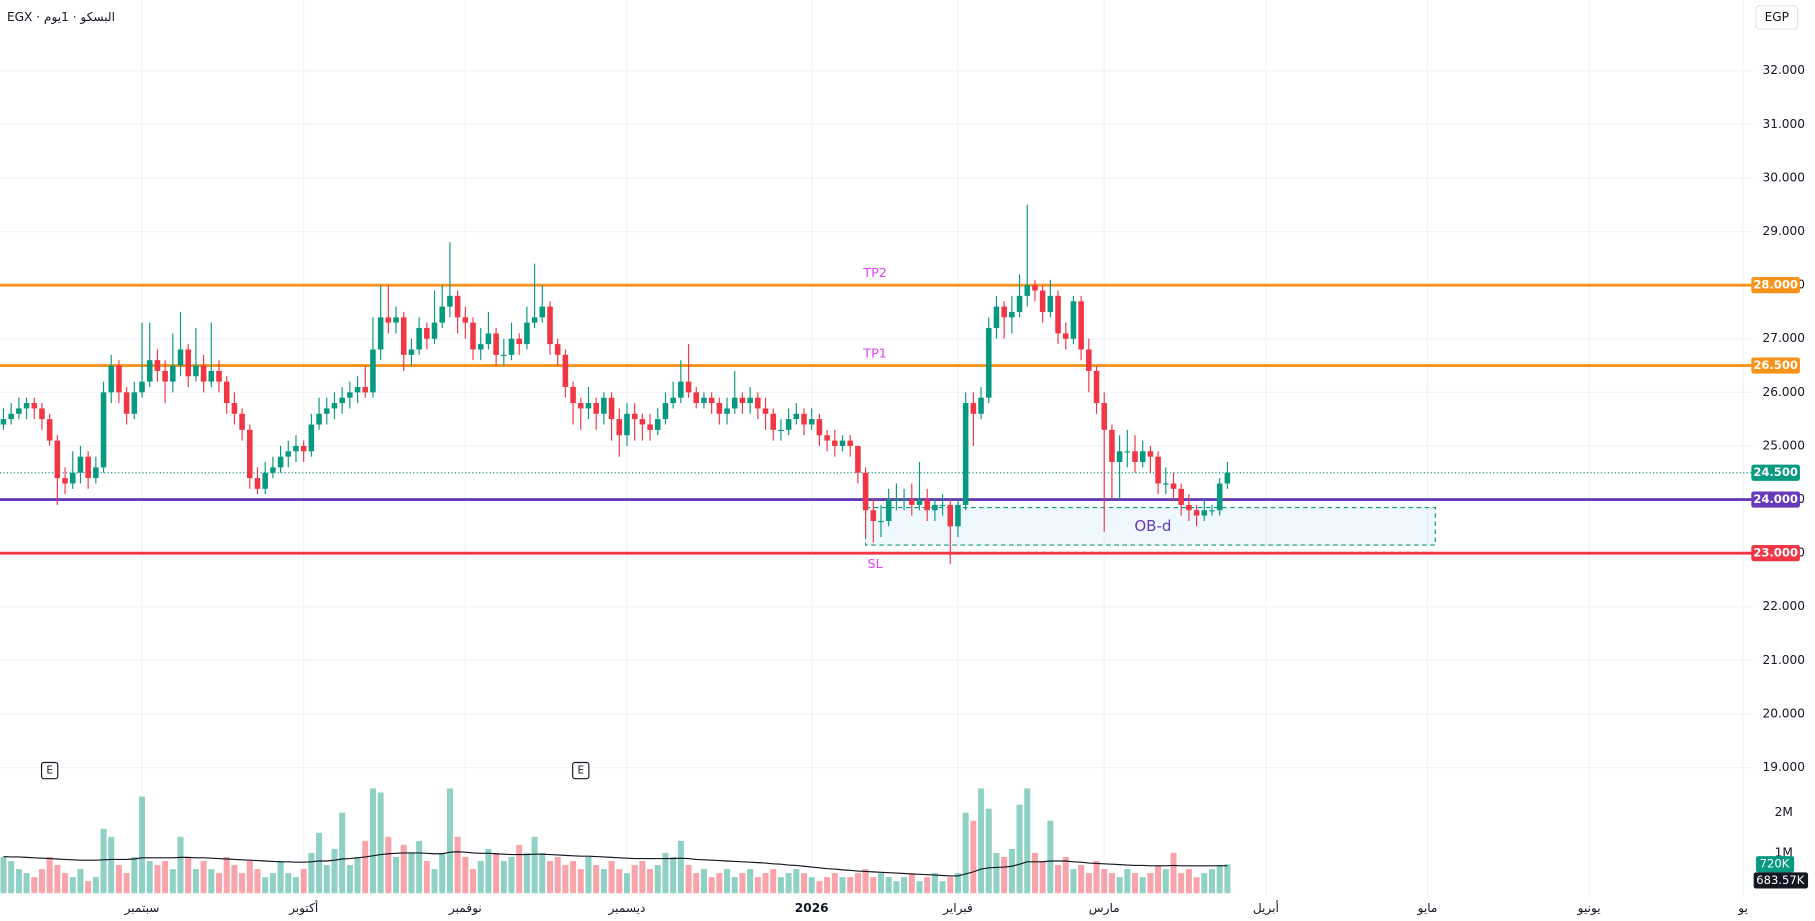  What do you see at coordinates (626, 908) in the screenshot?
I see `x-tick-label: ديسمبر` at bounding box center [626, 908].